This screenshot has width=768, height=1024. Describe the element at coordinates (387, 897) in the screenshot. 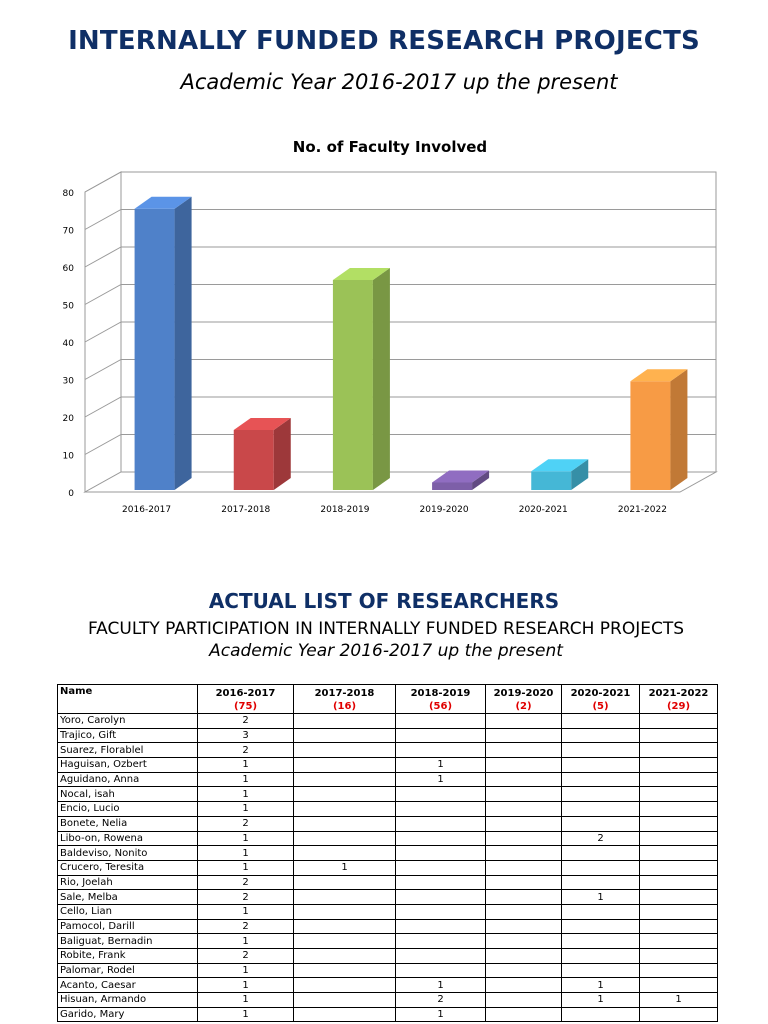

I see `table-row: Sale, Melba 2 1` at that location.